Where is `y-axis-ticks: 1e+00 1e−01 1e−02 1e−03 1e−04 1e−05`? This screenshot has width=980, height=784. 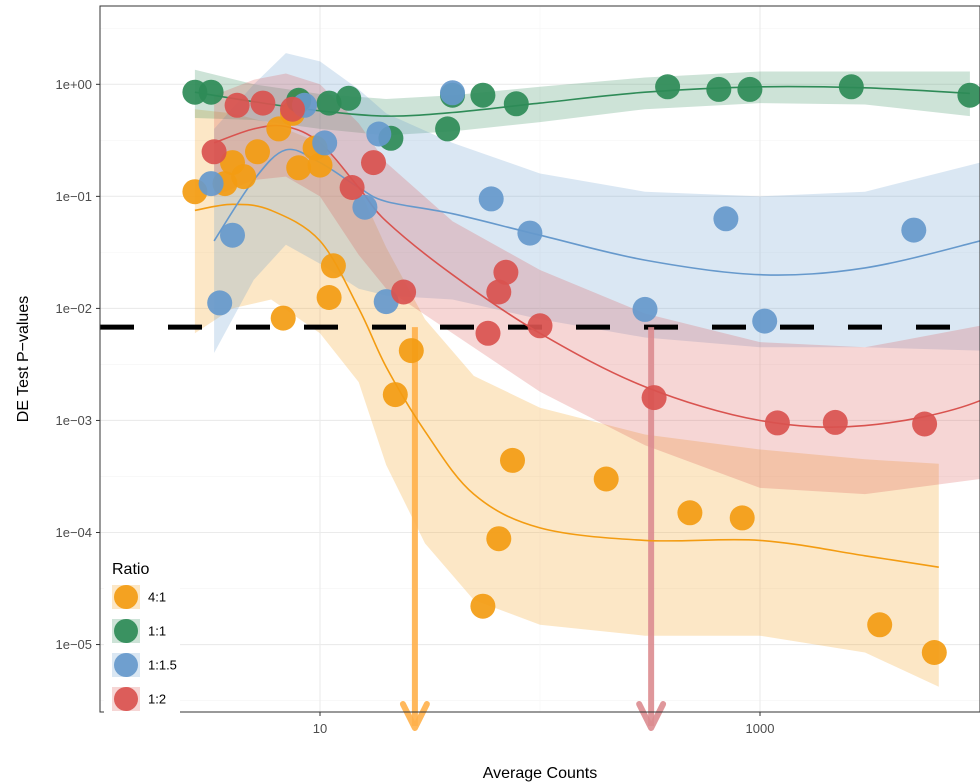 y-axis-ticks: 1e+00 1e−01 1e−02 1e−03 1e−04 1e−05 is located at coordinates (77, 364).